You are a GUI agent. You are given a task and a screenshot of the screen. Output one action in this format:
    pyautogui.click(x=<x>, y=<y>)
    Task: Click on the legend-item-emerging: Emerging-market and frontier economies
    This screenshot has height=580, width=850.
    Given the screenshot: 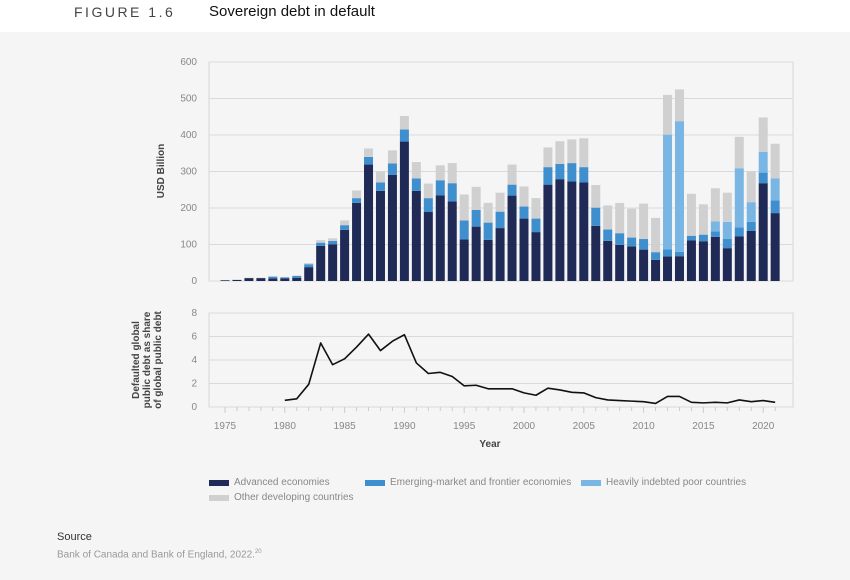 What is the action you would take?
    pyautogui.click(x=468, y=482)
    